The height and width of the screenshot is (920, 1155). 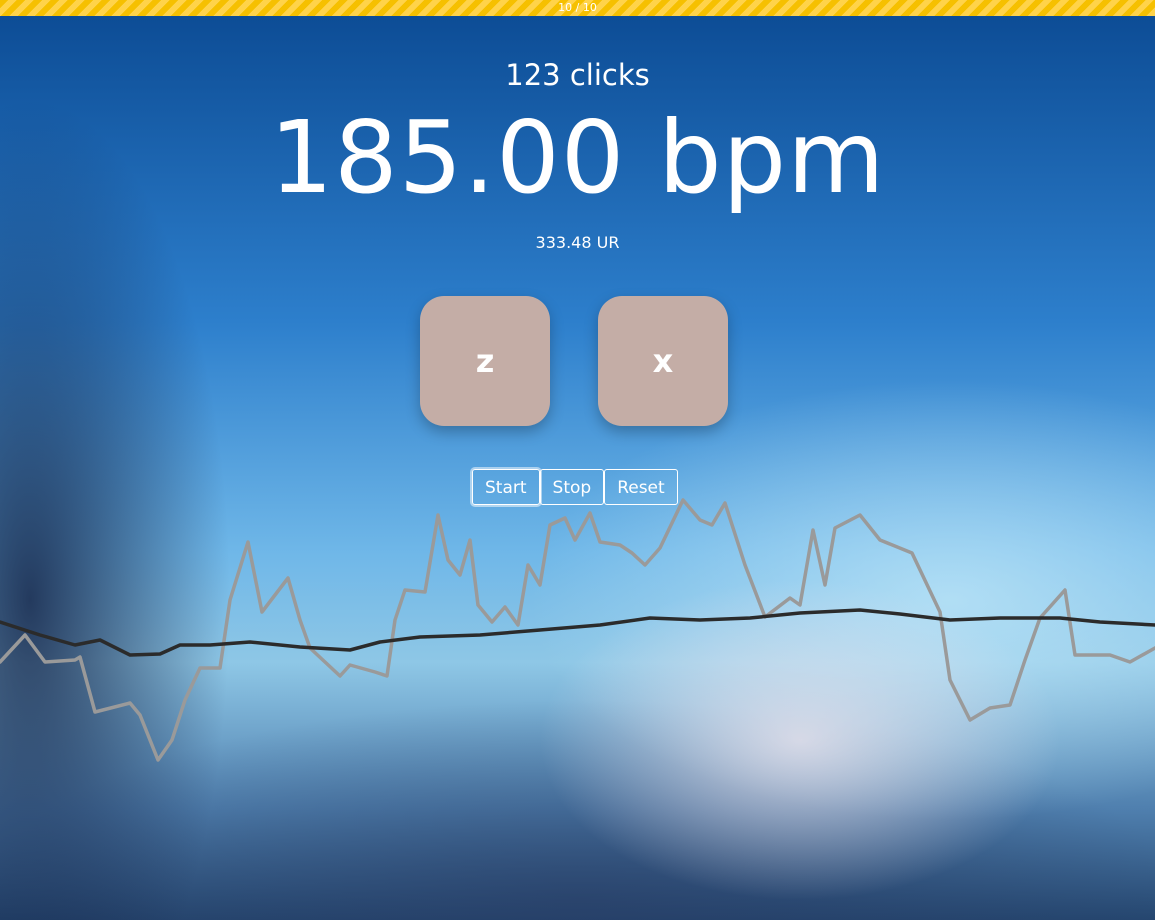 I want to click on stop-button: Stop, so click(x=572, y=487).